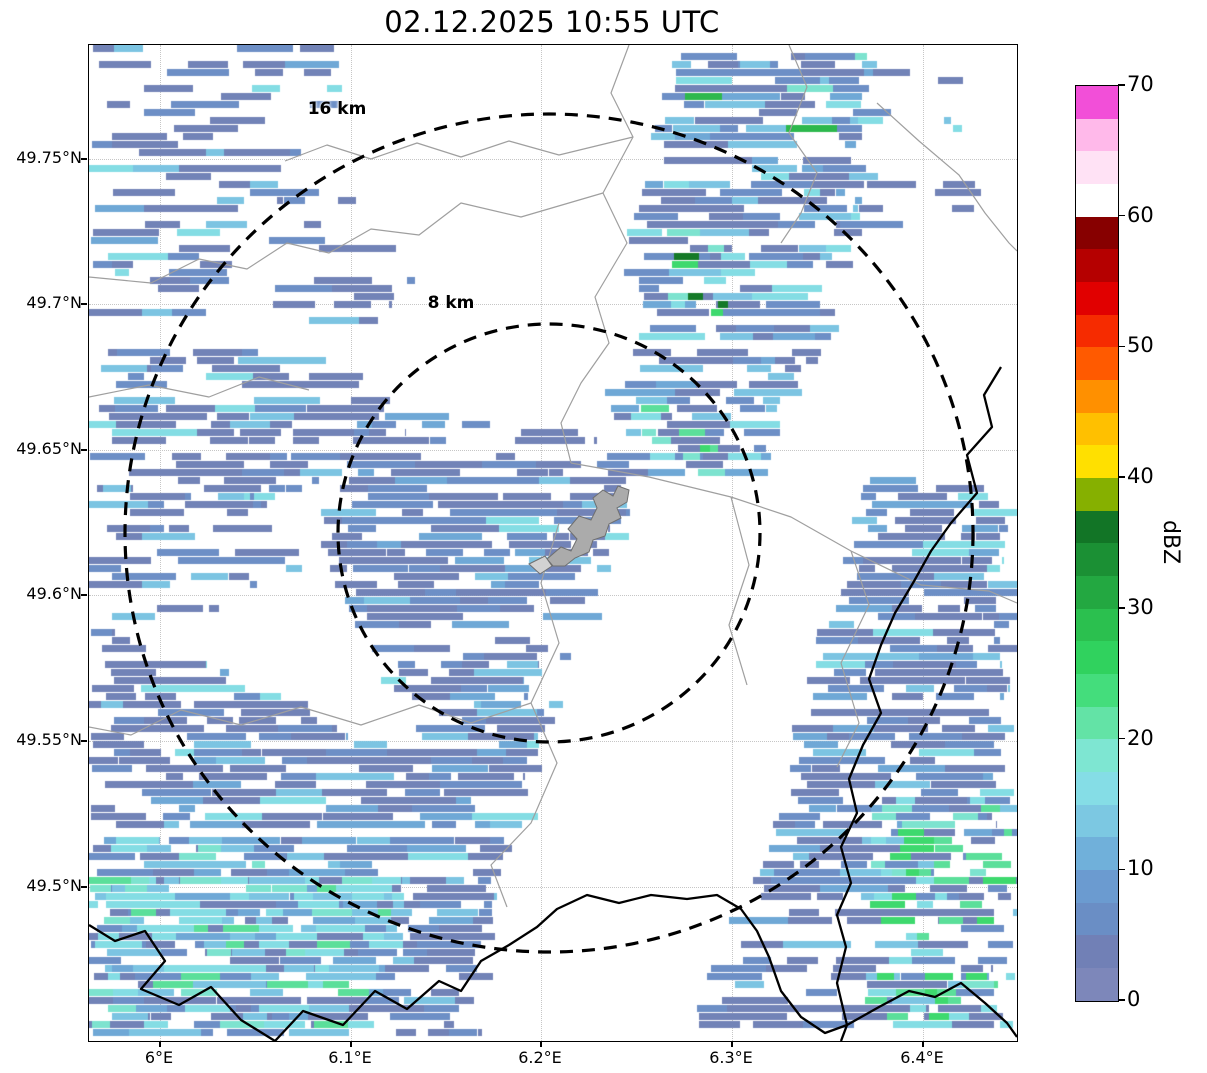  I want to click on x-tick-label: 6.4°E, so click(922, 1057).